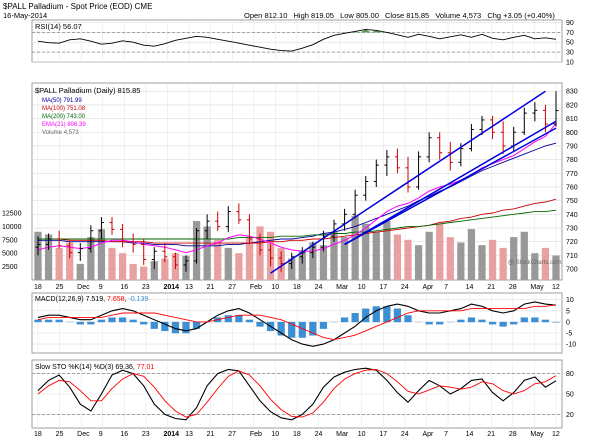  Describe the element at coordinates (91, 299) in the screenshot. I see `macd-title: MACD(12,26,9) 7.519, 7.658, -0.139` at that location.